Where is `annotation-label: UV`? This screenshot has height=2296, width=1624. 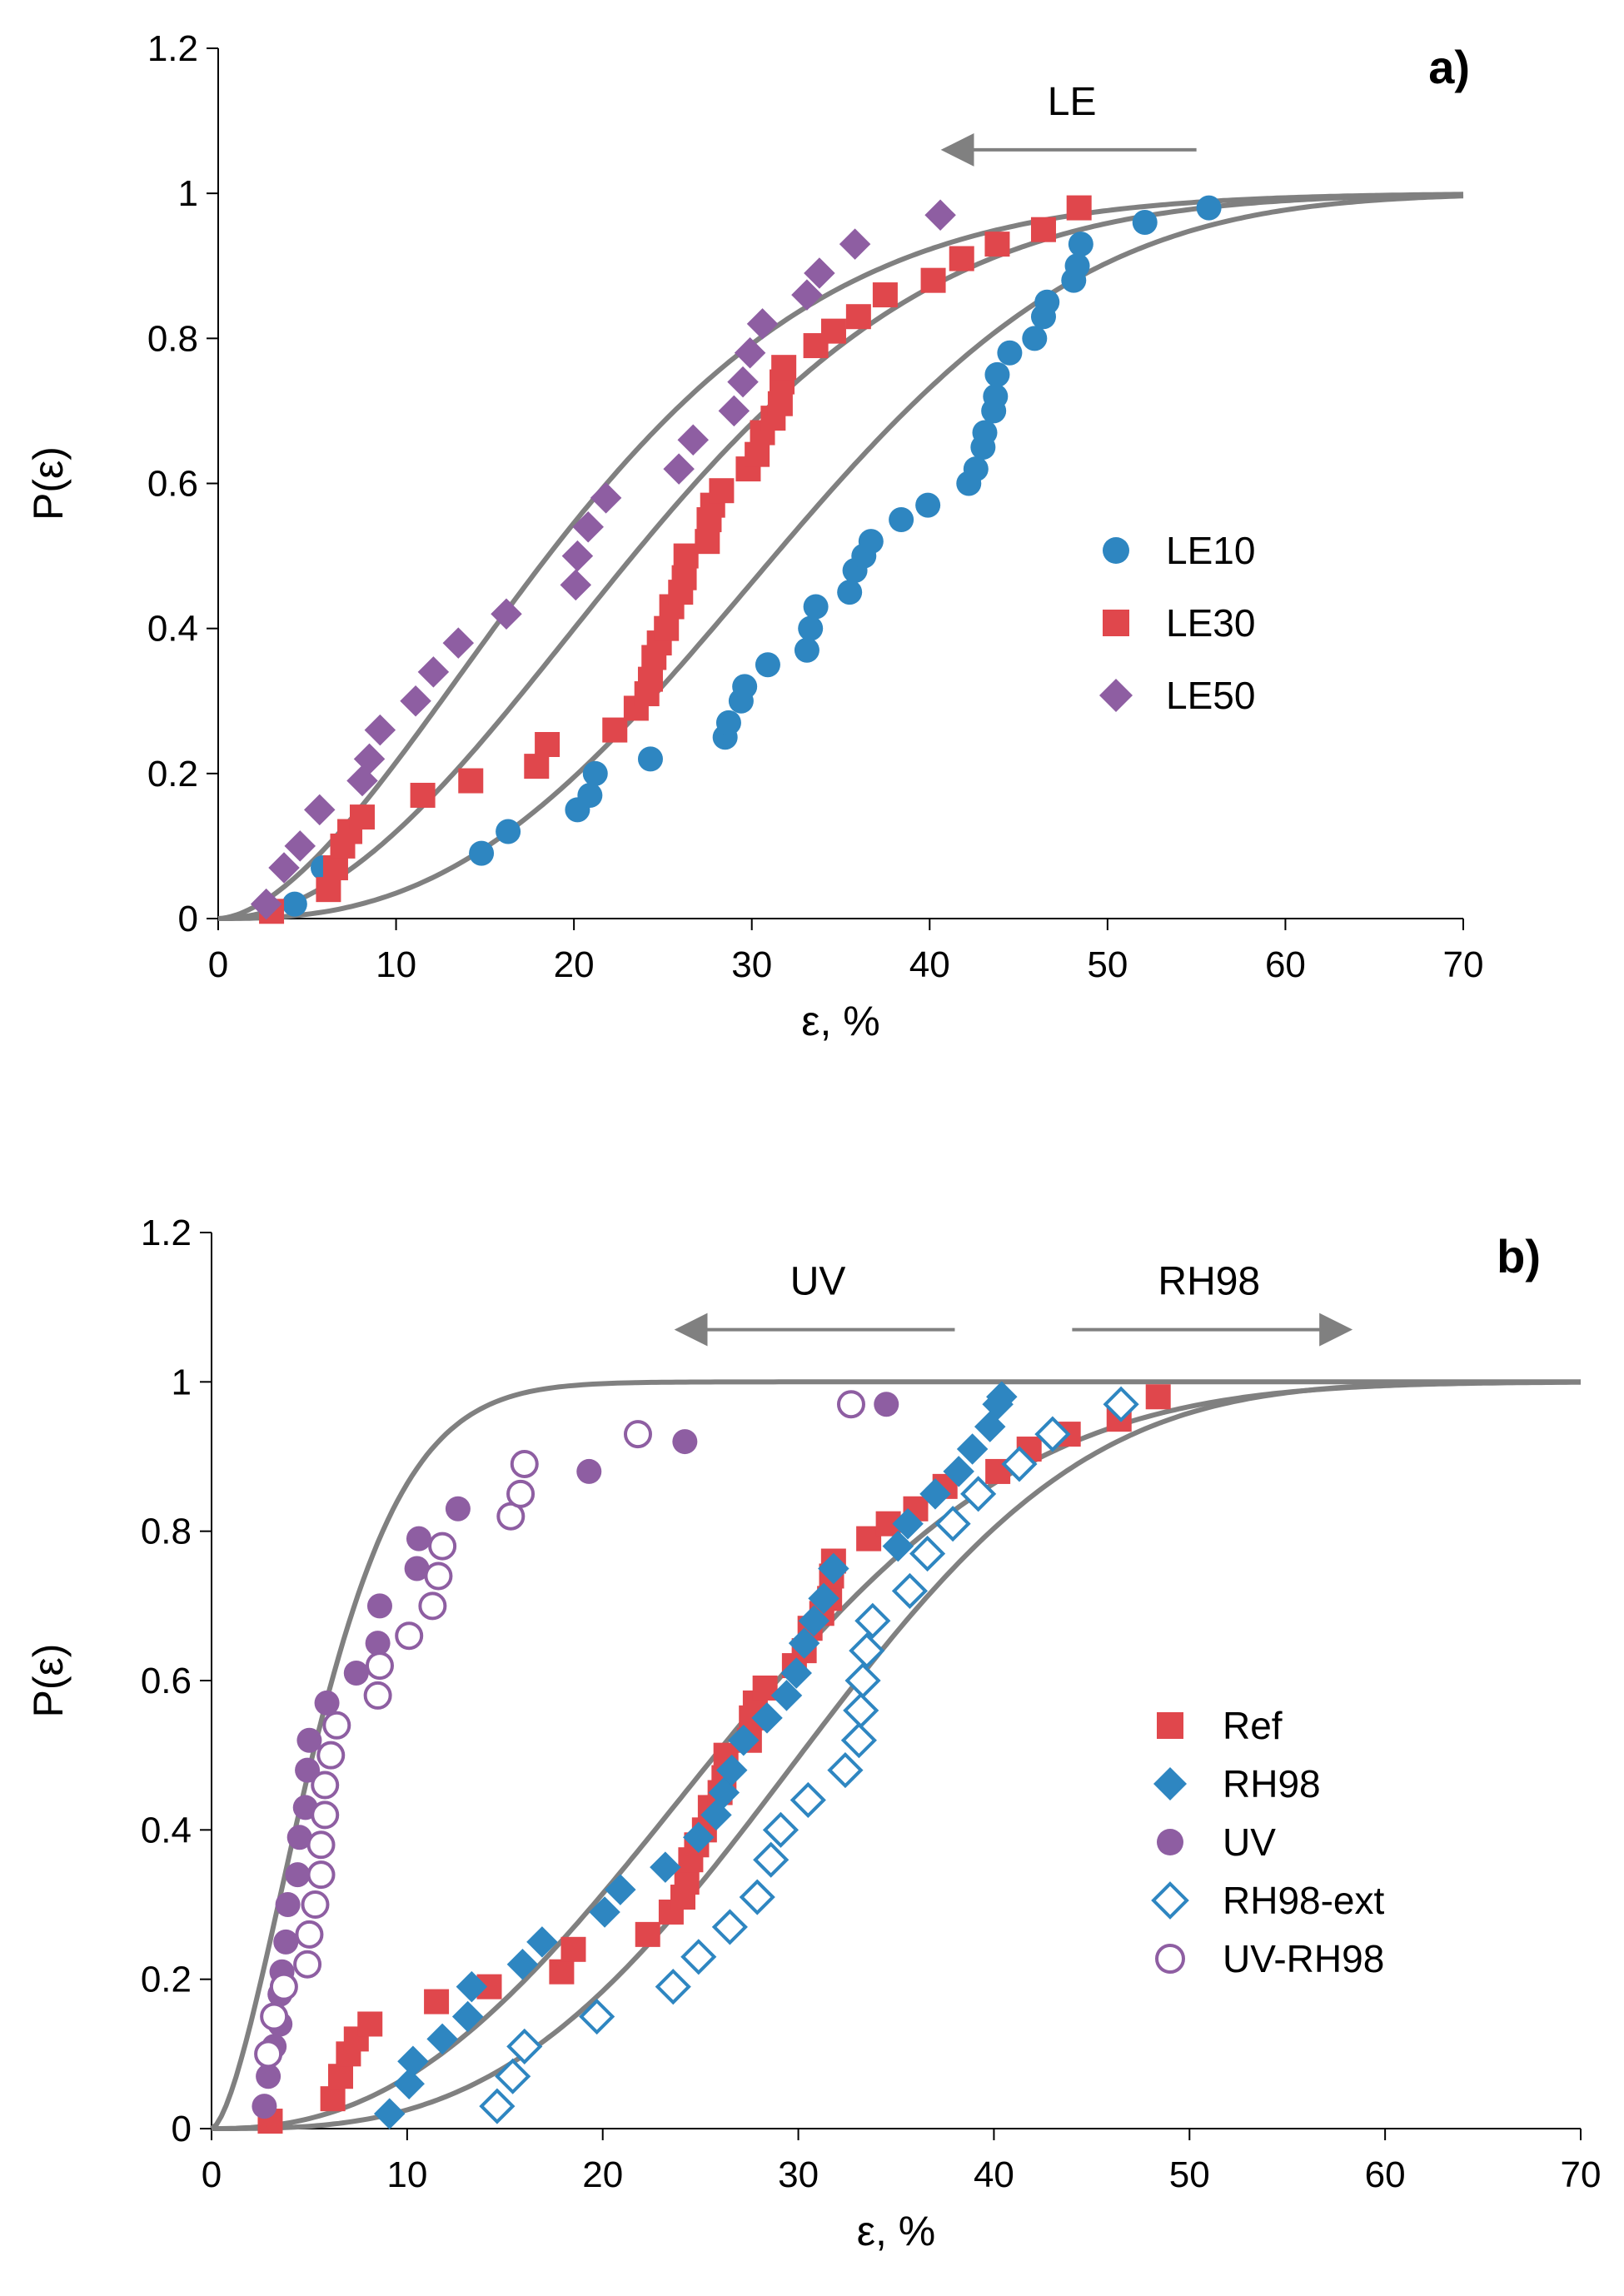 annotation-label: UV is located at coordinates (818, 1282).